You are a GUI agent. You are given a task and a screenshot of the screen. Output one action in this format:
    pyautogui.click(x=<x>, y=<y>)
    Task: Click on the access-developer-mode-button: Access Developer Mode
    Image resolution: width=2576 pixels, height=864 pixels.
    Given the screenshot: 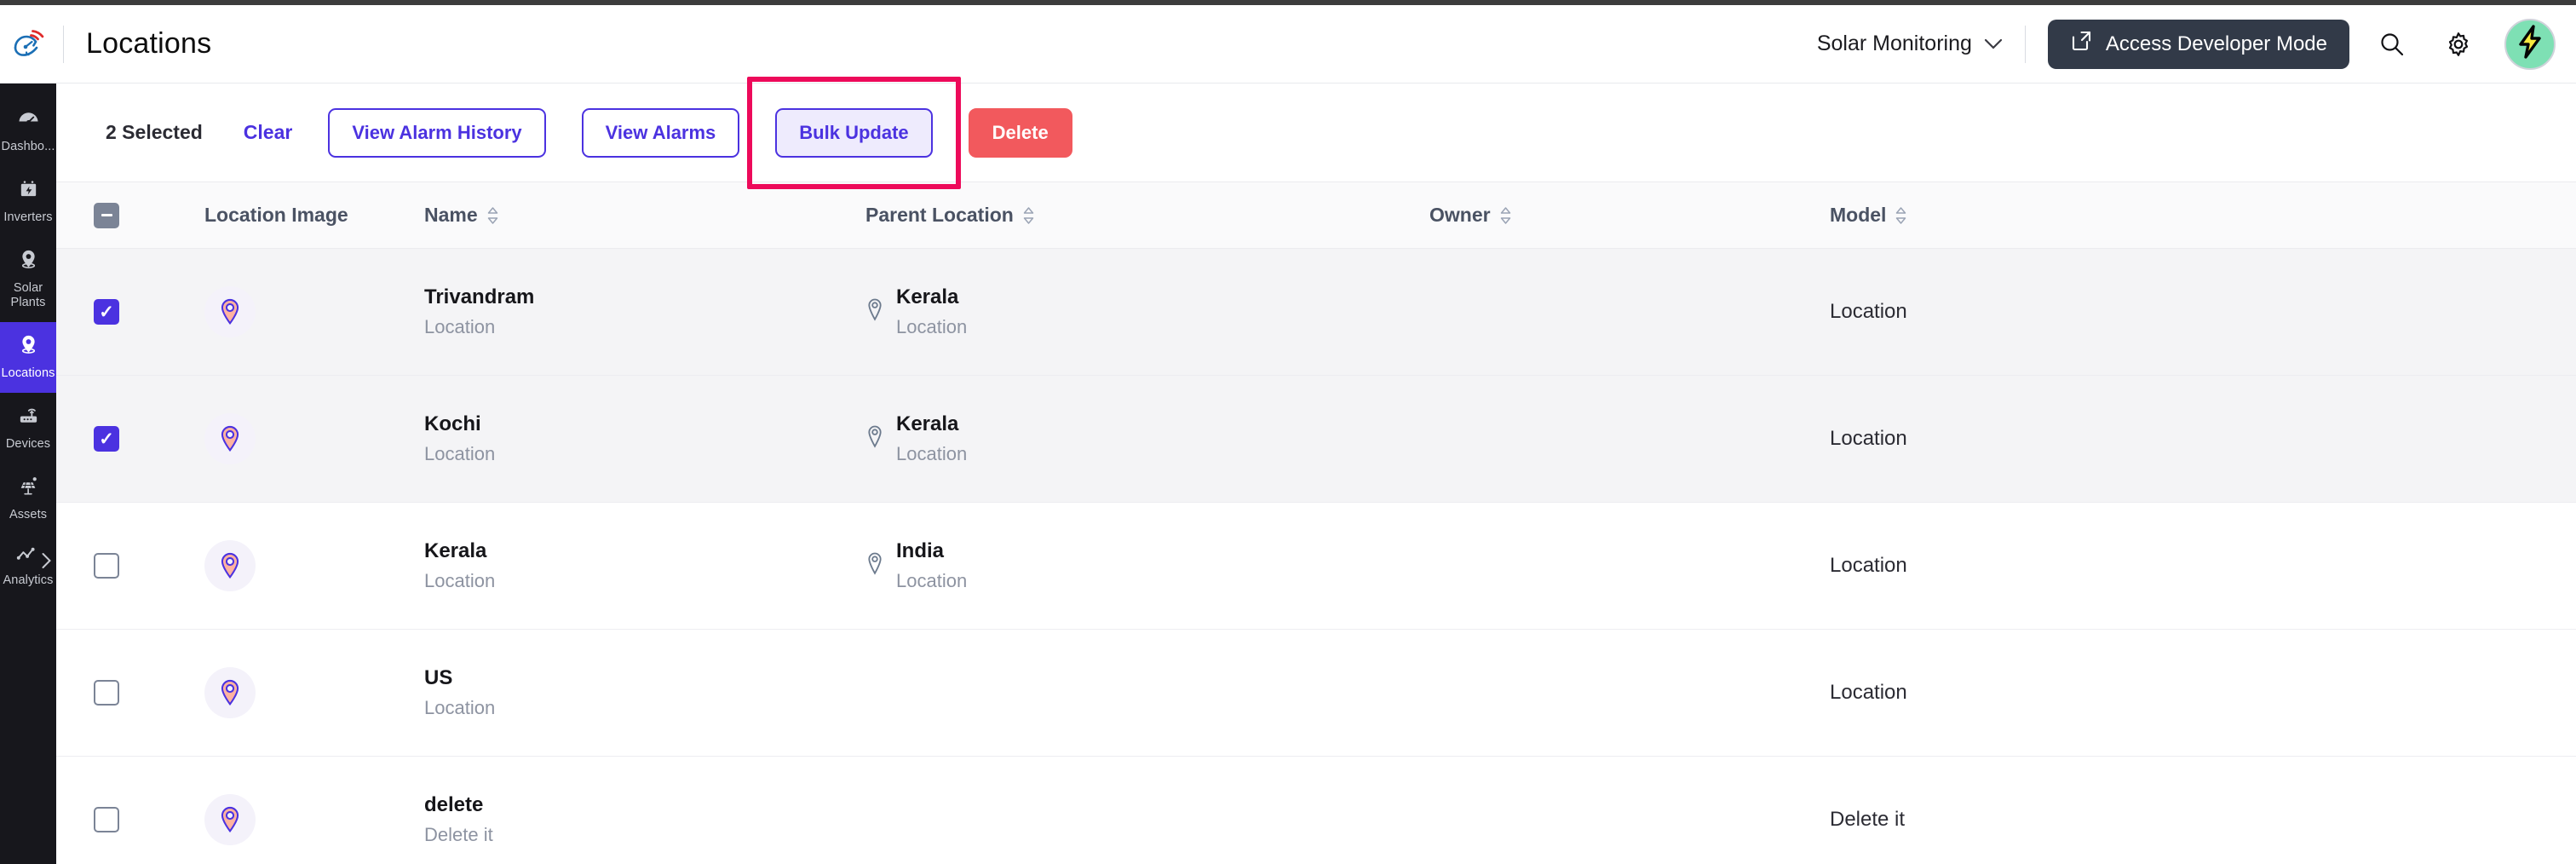 What is the action you would take?
    pyautogui.click(x=2198, y=44)
    